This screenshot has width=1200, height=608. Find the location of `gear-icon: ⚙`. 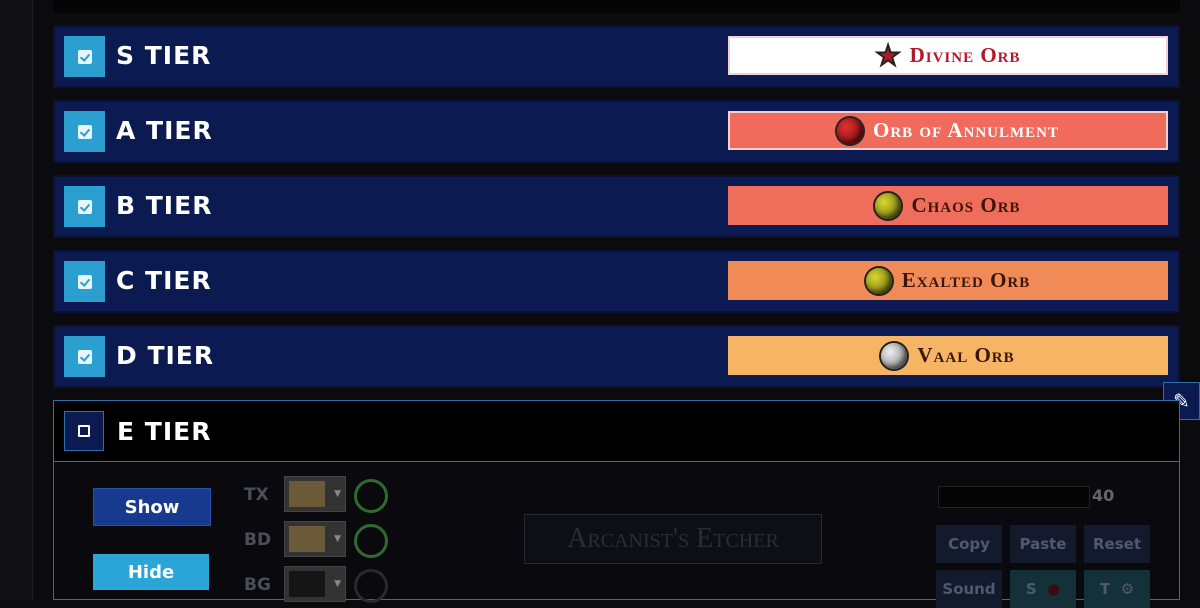

gear-icon: ⚙ is located at coordinates (1127, 589).